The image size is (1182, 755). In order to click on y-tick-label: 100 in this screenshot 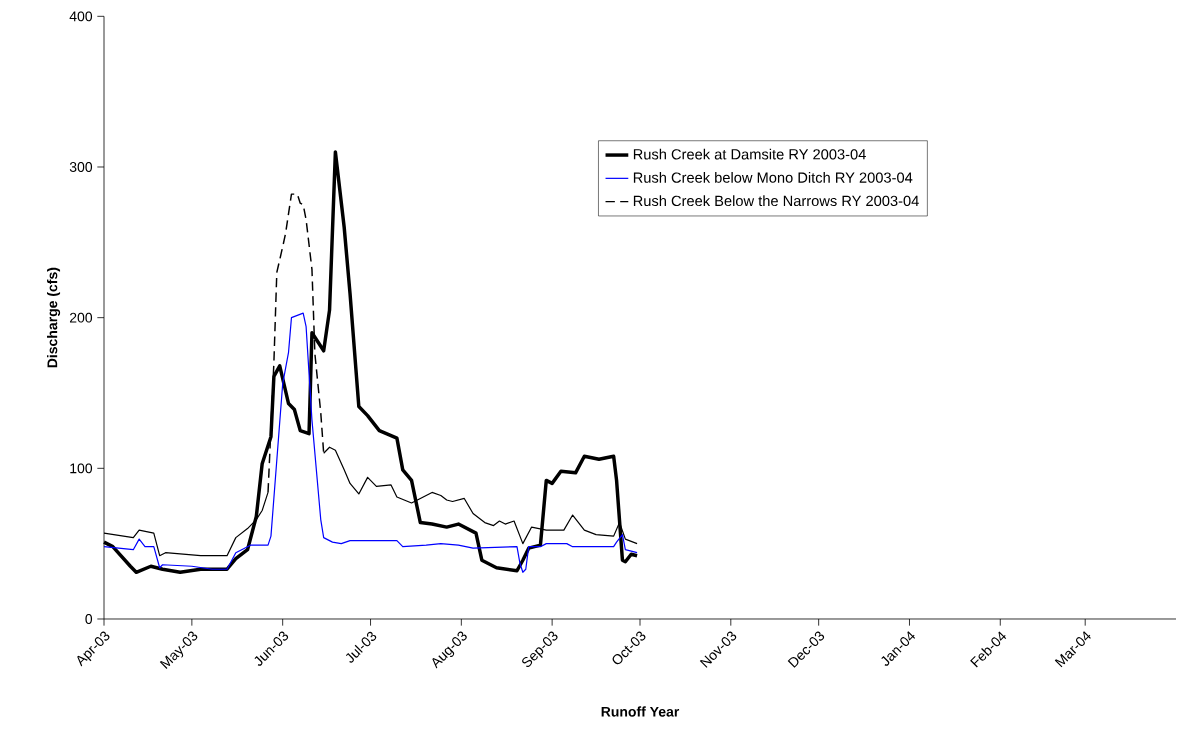, I will do `click(81, 468)`.